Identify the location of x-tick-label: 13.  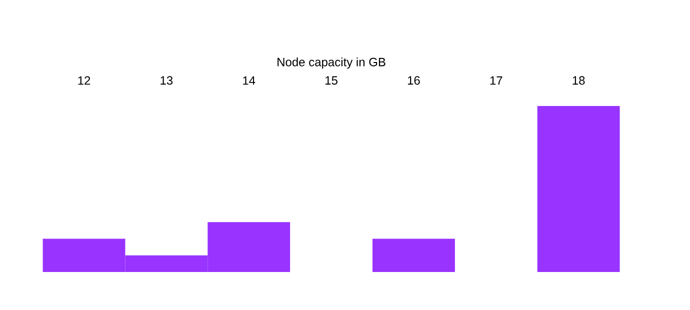
(166, 80).